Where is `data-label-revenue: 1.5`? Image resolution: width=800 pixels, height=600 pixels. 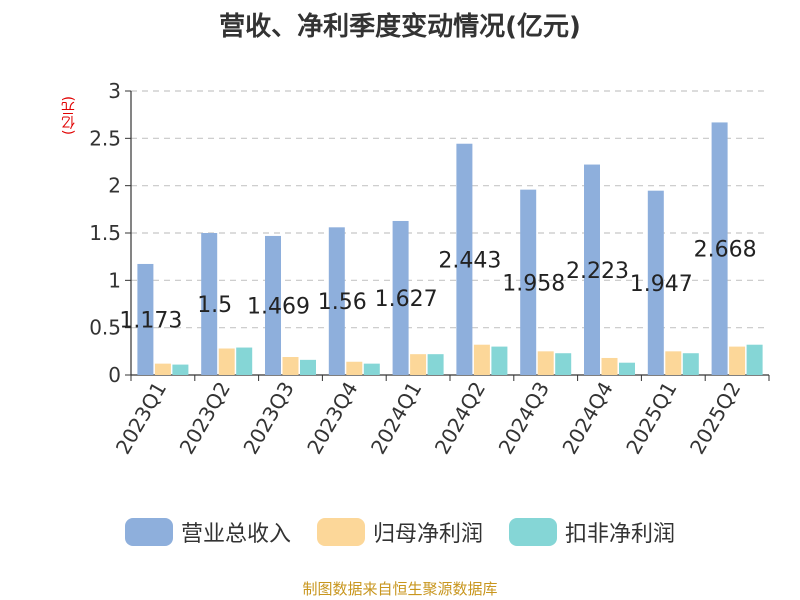 data-label-revenue: 1.5 is located at coordinates (214, 305).